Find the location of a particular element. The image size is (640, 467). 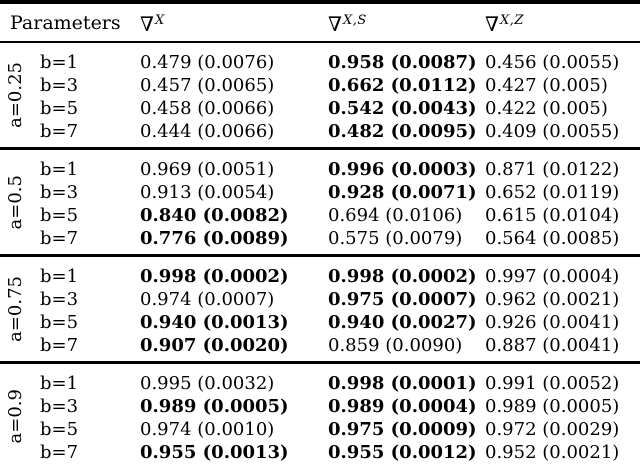

standard-error: (0.0002) is located at coordinates (245, 276).